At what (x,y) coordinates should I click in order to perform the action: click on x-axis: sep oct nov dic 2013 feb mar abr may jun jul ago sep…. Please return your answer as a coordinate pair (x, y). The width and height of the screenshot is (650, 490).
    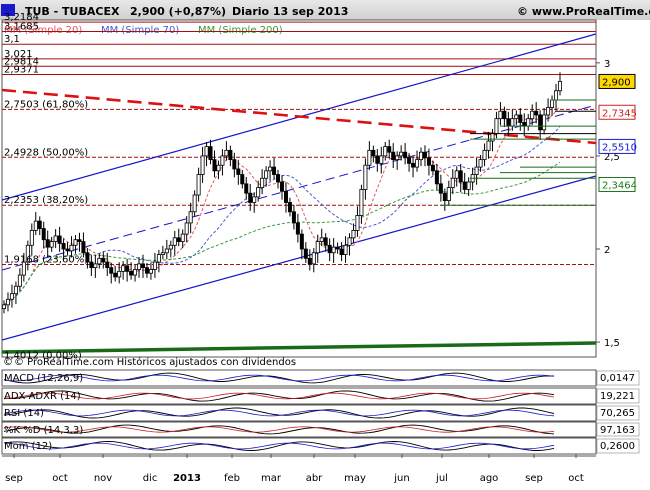
    Looking at the image, I should click on (299, 469).